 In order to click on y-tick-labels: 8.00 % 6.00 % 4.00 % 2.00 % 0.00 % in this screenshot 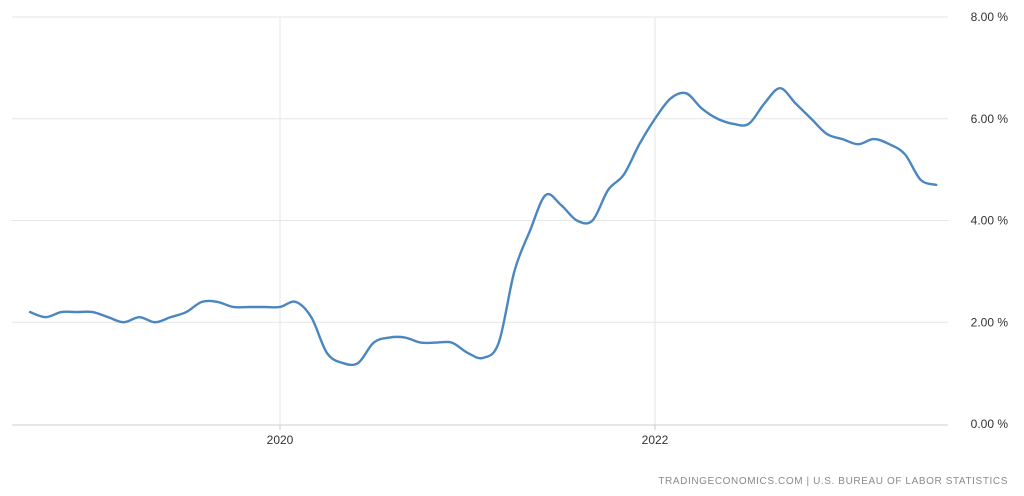, I will do `click(990, 220)`.